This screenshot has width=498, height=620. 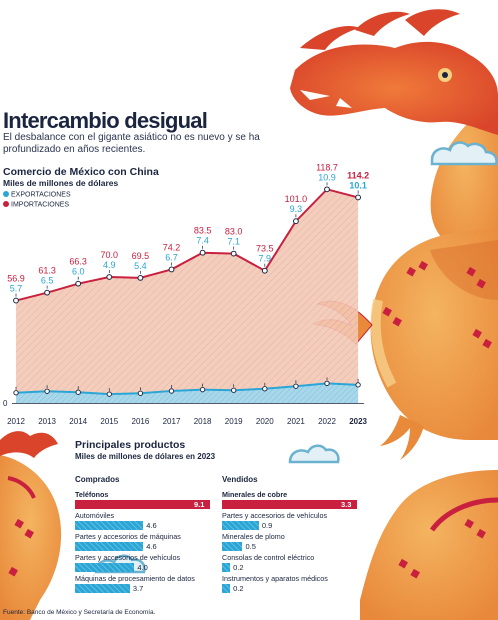 I want to click on bought-product-item: Teléfonos 9.1, so click(x=162, y=499).